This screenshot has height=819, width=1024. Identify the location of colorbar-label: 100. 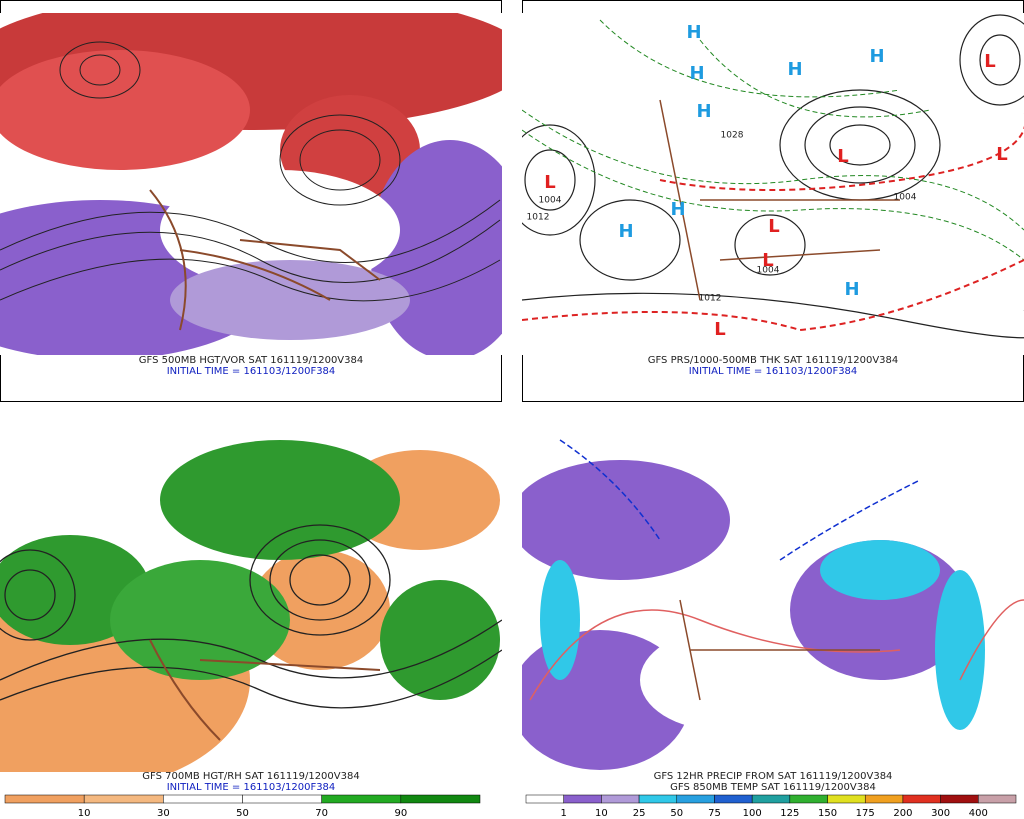
(752, 813).